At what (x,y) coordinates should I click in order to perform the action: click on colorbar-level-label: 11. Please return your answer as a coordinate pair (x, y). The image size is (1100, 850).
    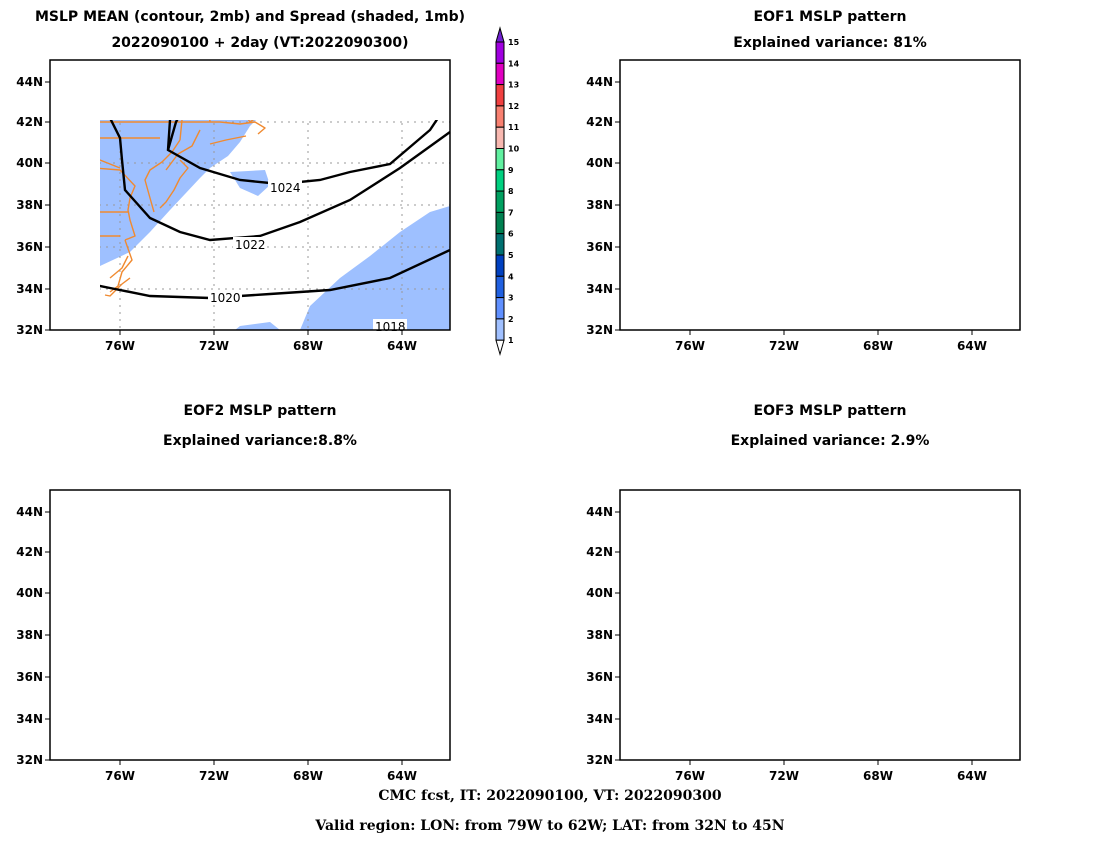
    Looking at the image, I should click on (514, 127).